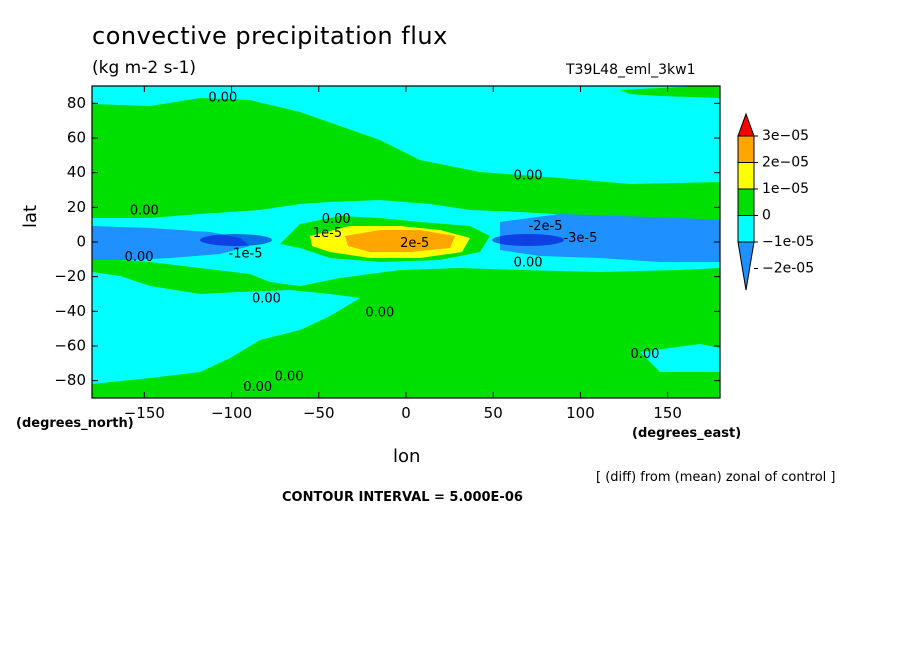  What do you see at coordinates (200, 120) in the screenshot?
I see `green-patch-nw` at bounding box center [200, 120].